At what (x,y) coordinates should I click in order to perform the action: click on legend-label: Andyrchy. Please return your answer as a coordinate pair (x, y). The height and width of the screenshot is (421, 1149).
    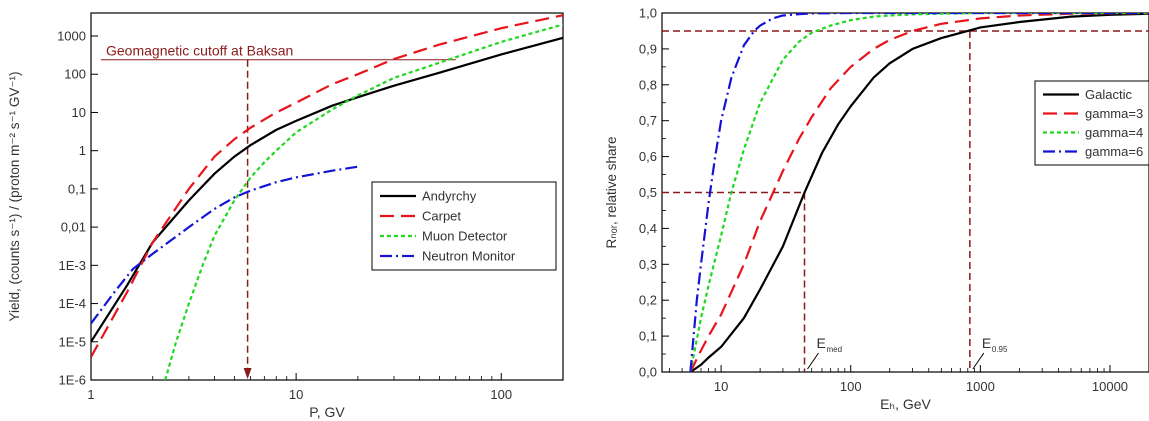
    Looking at the image, I should click on (449, 196).